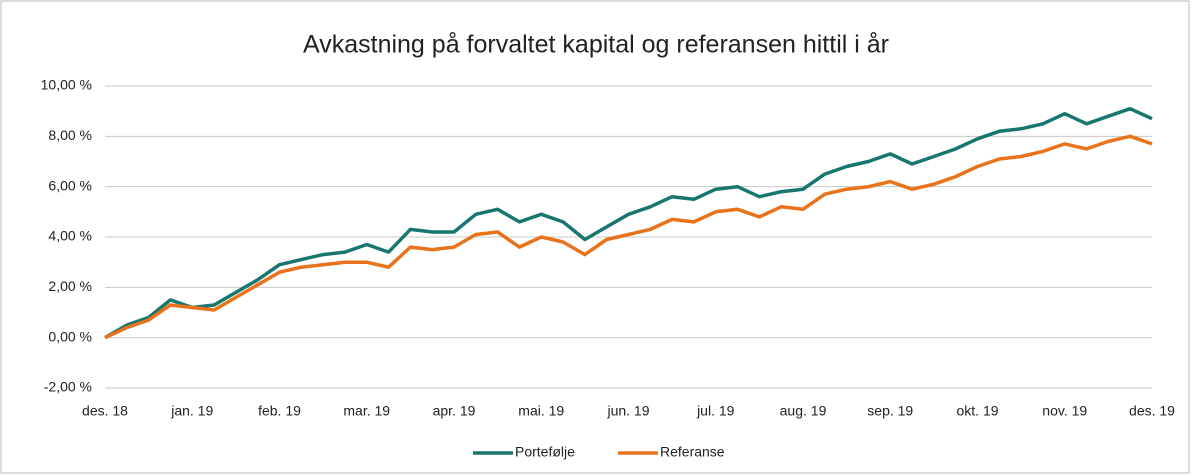 This screenshot has width=1192, height=476. What do you see at coordinates (70, 286) in the screenshot?
I see `y-tick-label: 2,00 %` at bounding box center [70, 286].